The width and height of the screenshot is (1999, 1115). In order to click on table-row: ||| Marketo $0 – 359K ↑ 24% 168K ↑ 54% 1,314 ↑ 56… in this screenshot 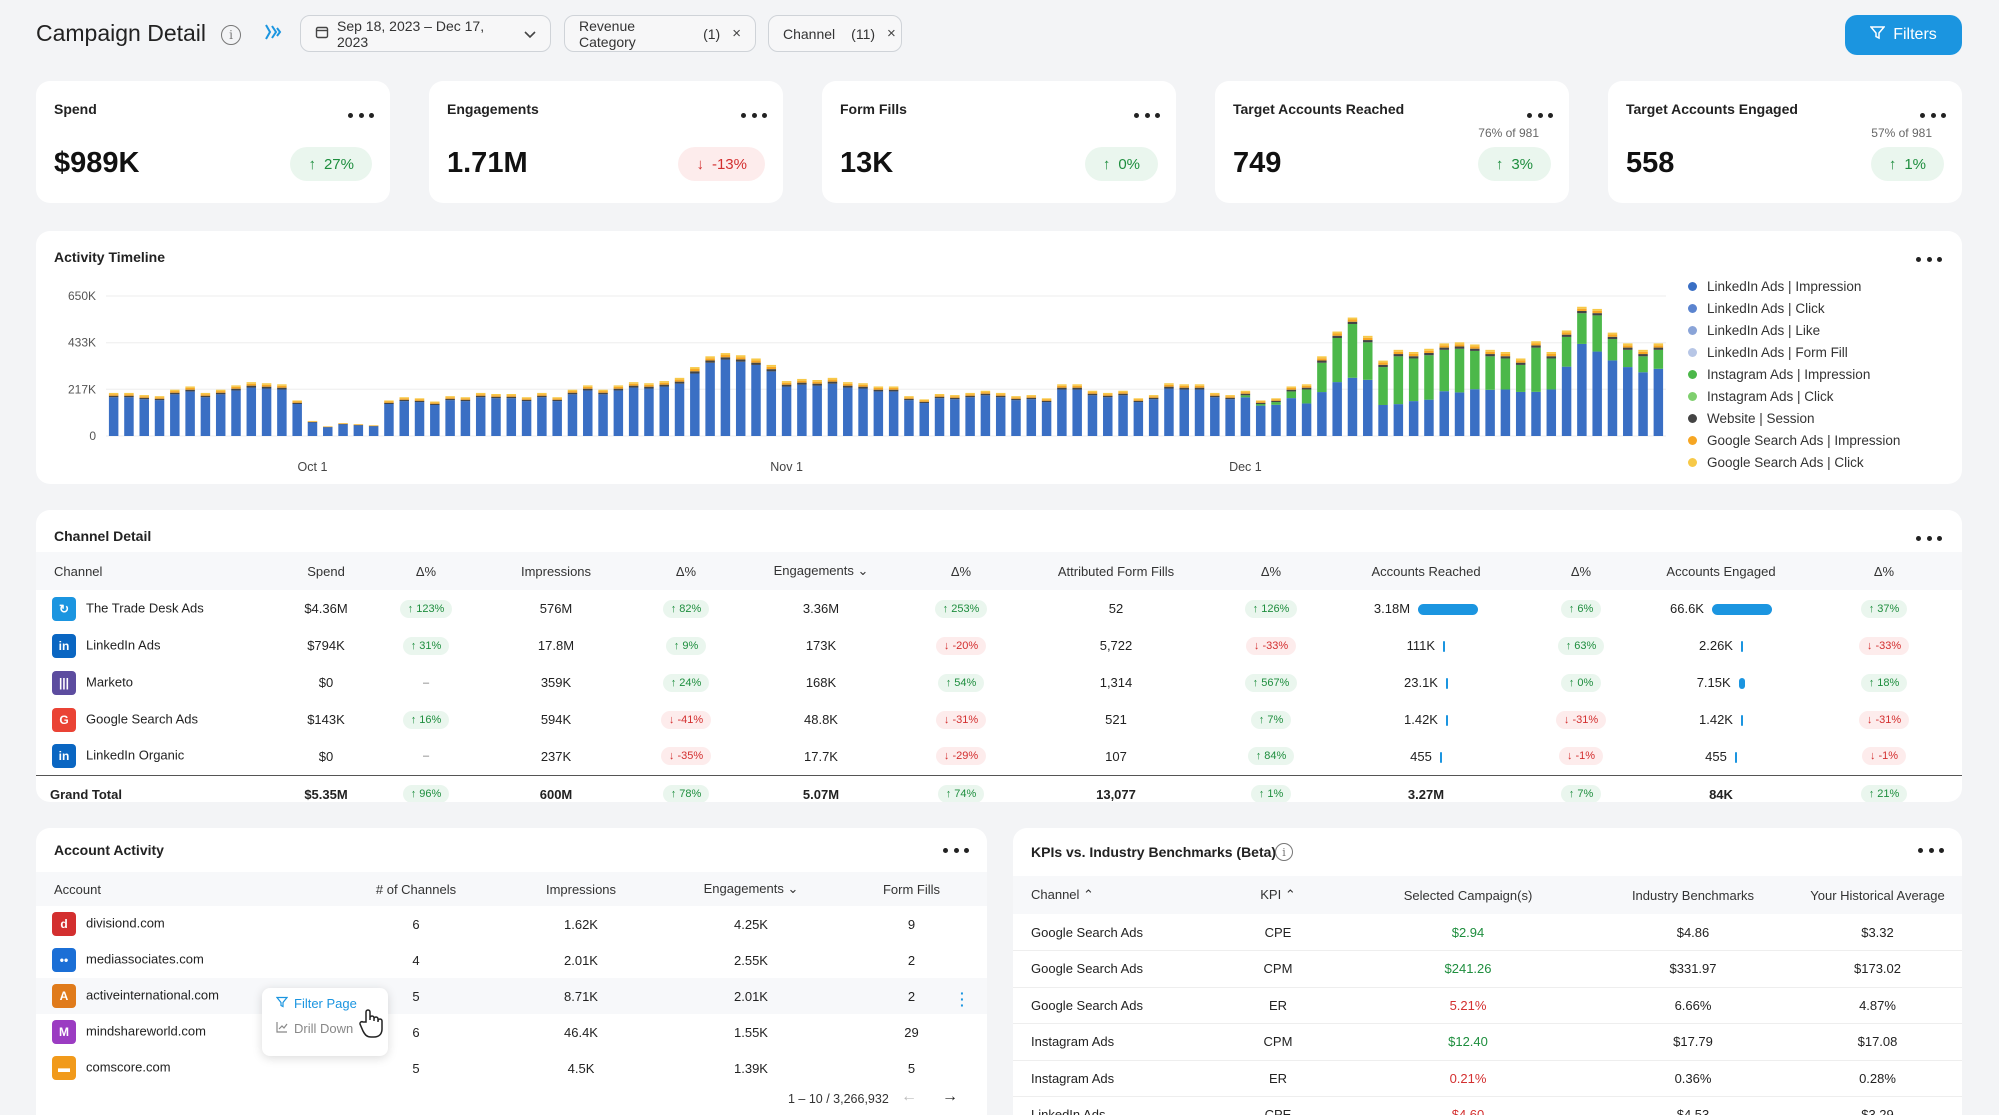, I will do `click(999, 682)`.